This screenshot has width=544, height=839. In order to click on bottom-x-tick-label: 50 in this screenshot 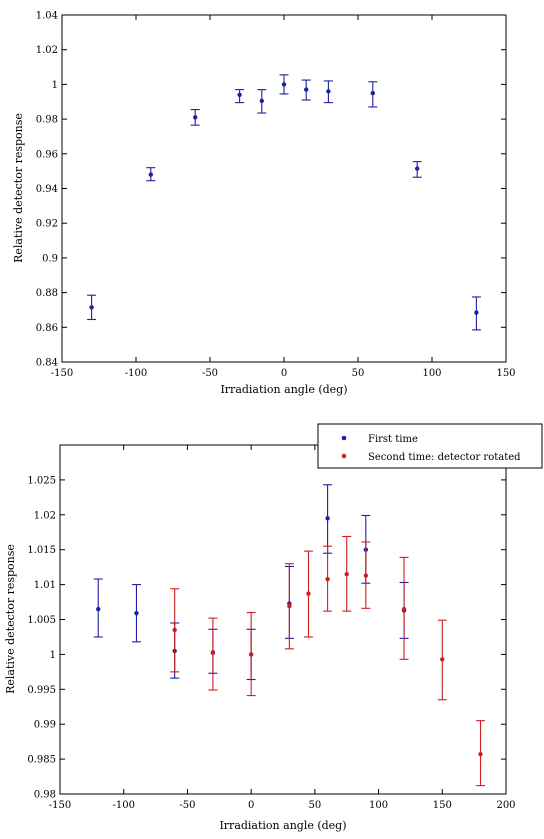, I will do `click(314, 805)`.